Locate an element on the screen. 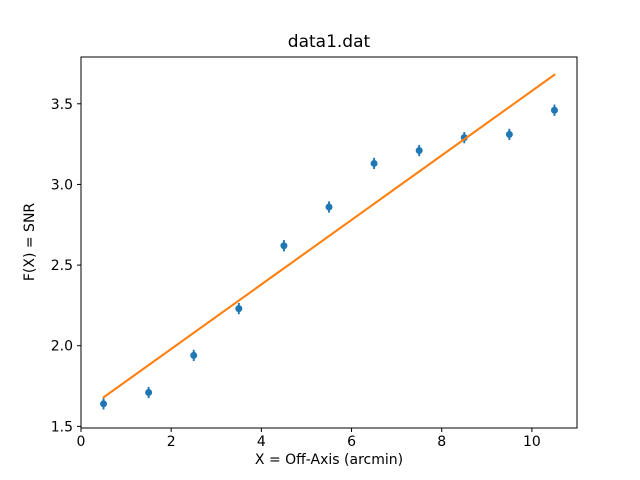 Image resolution: width=640 pixels, height=480 pixels. y-tick-label: 1.5 is located at coordinates (62, 427).